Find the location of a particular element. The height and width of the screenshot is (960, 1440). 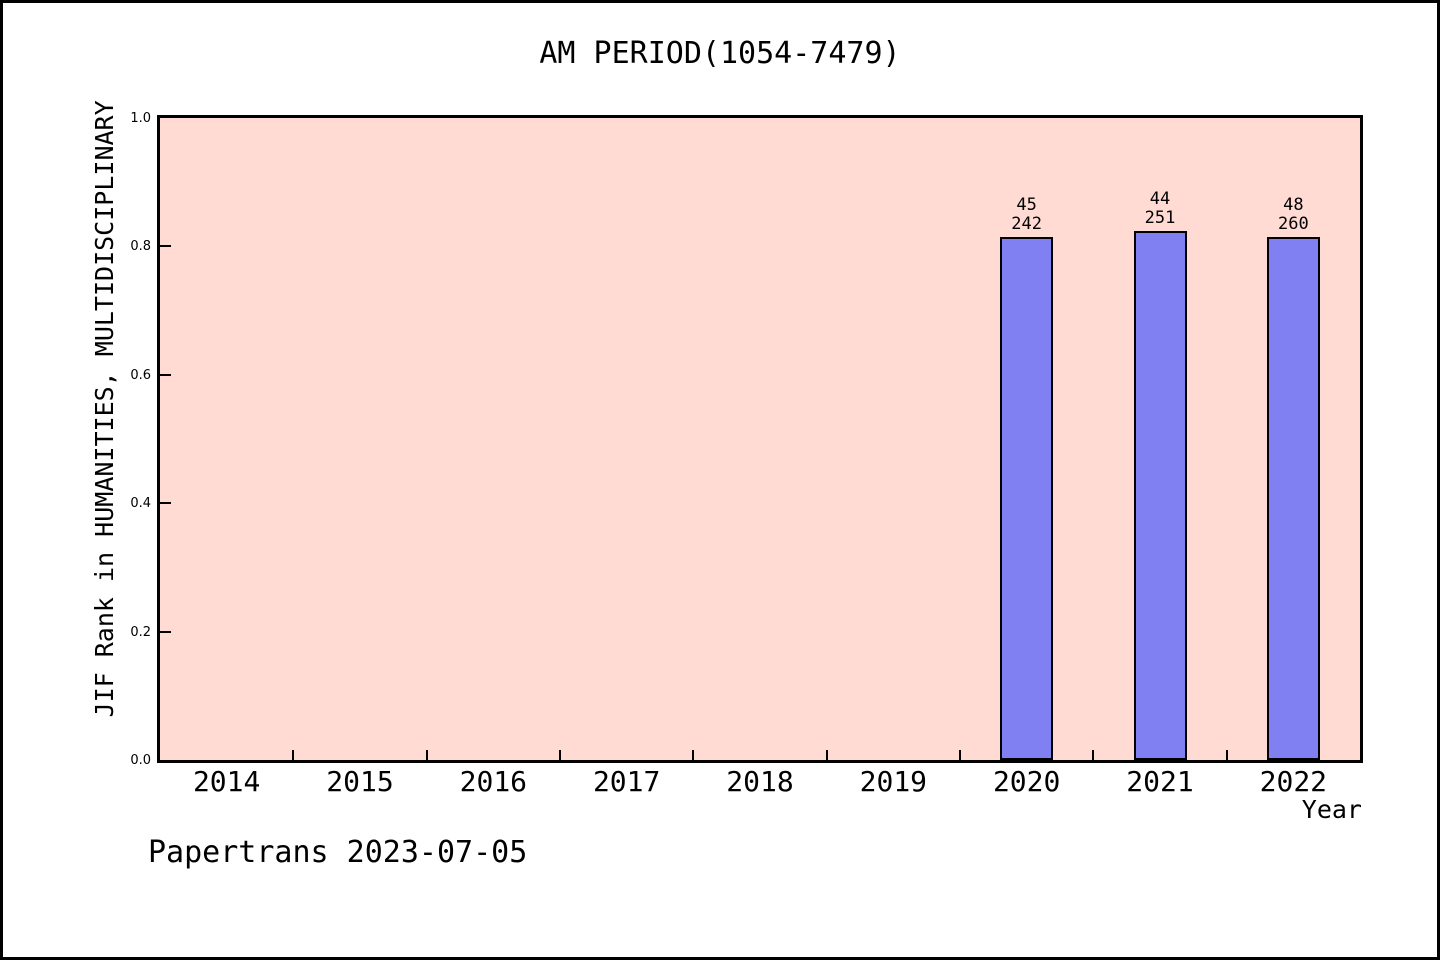

x-category-label: 2017 is located at coordinates (626, 781).